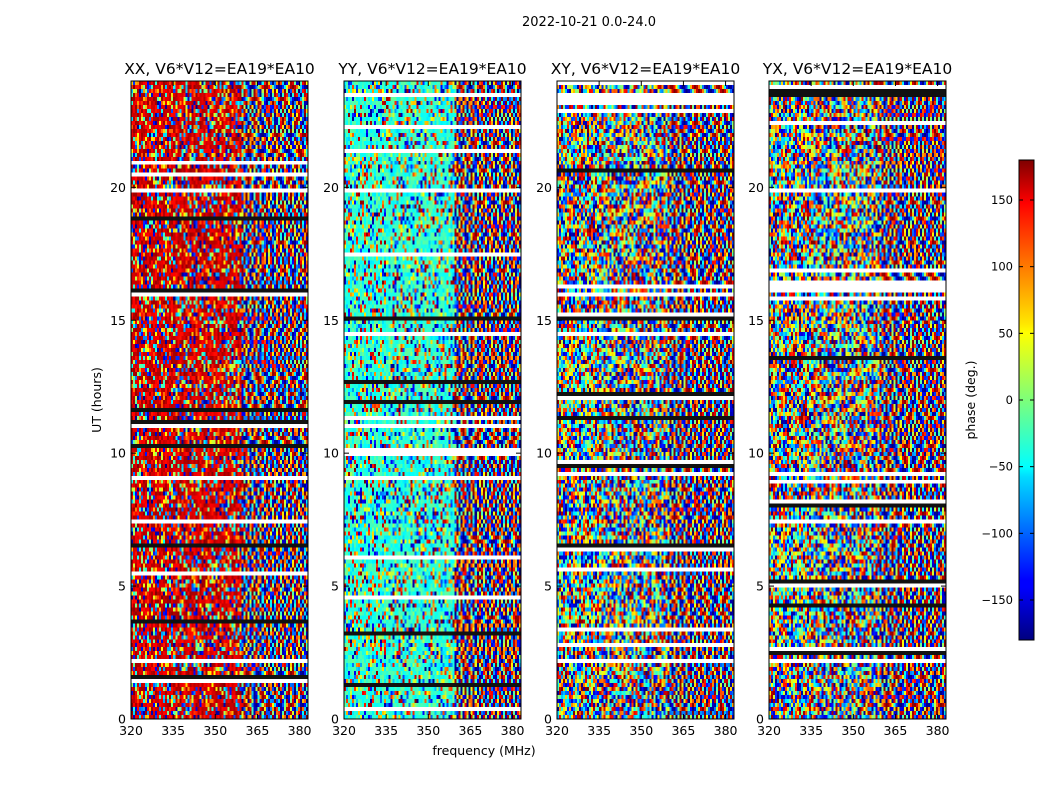 The image size is (1050, 800). I want to click on colorbar-label: phase (deg.), so click(970, 400).